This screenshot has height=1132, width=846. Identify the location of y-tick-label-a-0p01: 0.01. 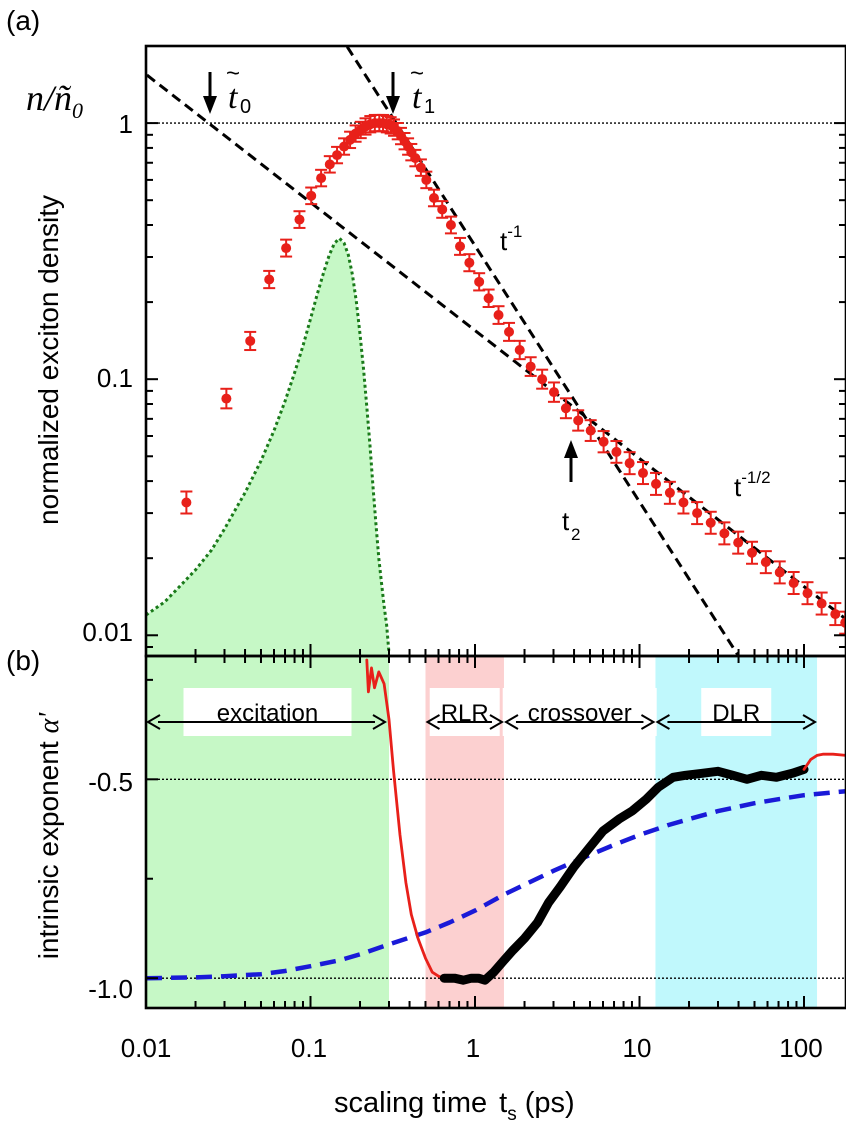
(107, 632).